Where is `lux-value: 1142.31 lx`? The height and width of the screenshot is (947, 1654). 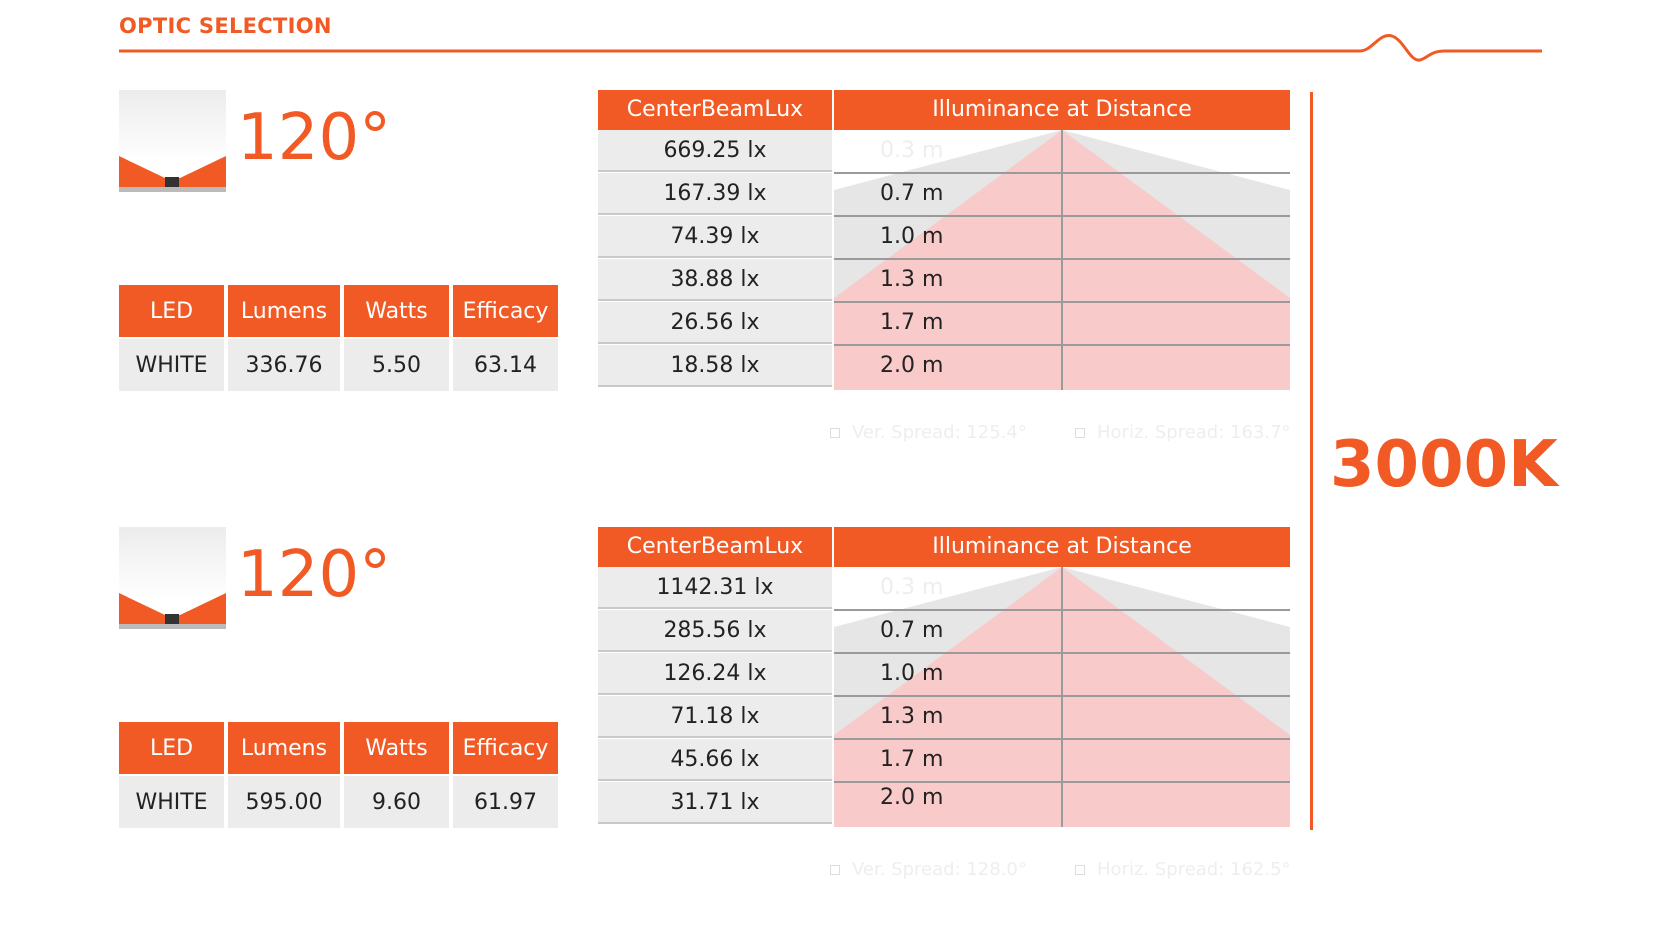
lux-value: 1142.31 lx is located at coordinates (715, 588).